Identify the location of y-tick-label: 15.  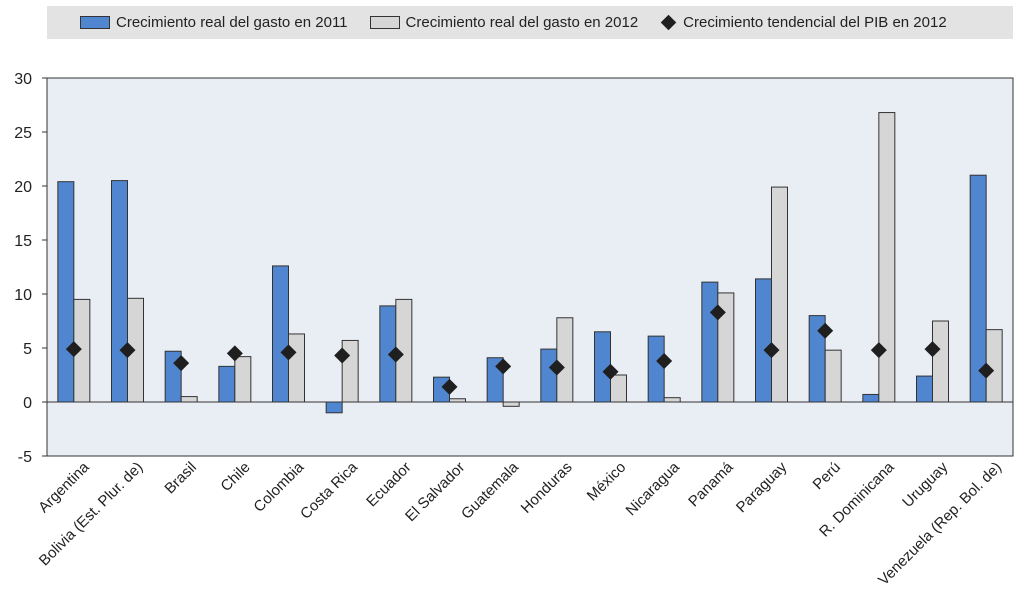
(23, 241).